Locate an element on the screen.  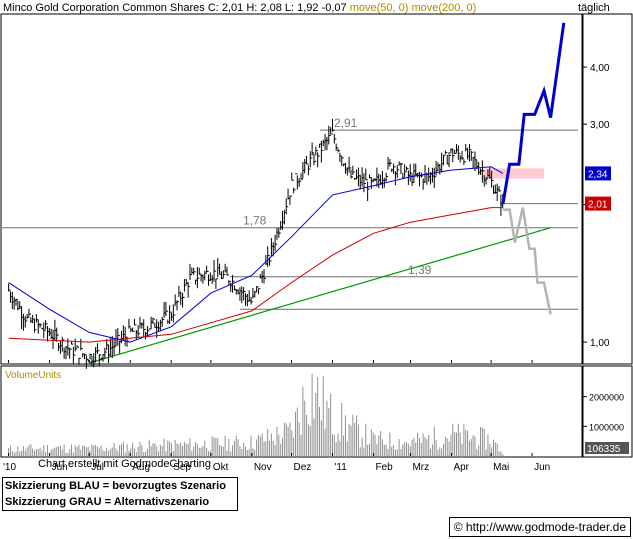
moving-average-legend: move(50, 0) move(200, 0) is located at coordinates (413, 8).